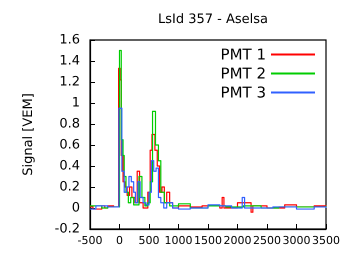 Image resolution: width=360 pixels, height=270 pixels. I want to click on y-axis-title: Signal [VEM], so click(28, 134).